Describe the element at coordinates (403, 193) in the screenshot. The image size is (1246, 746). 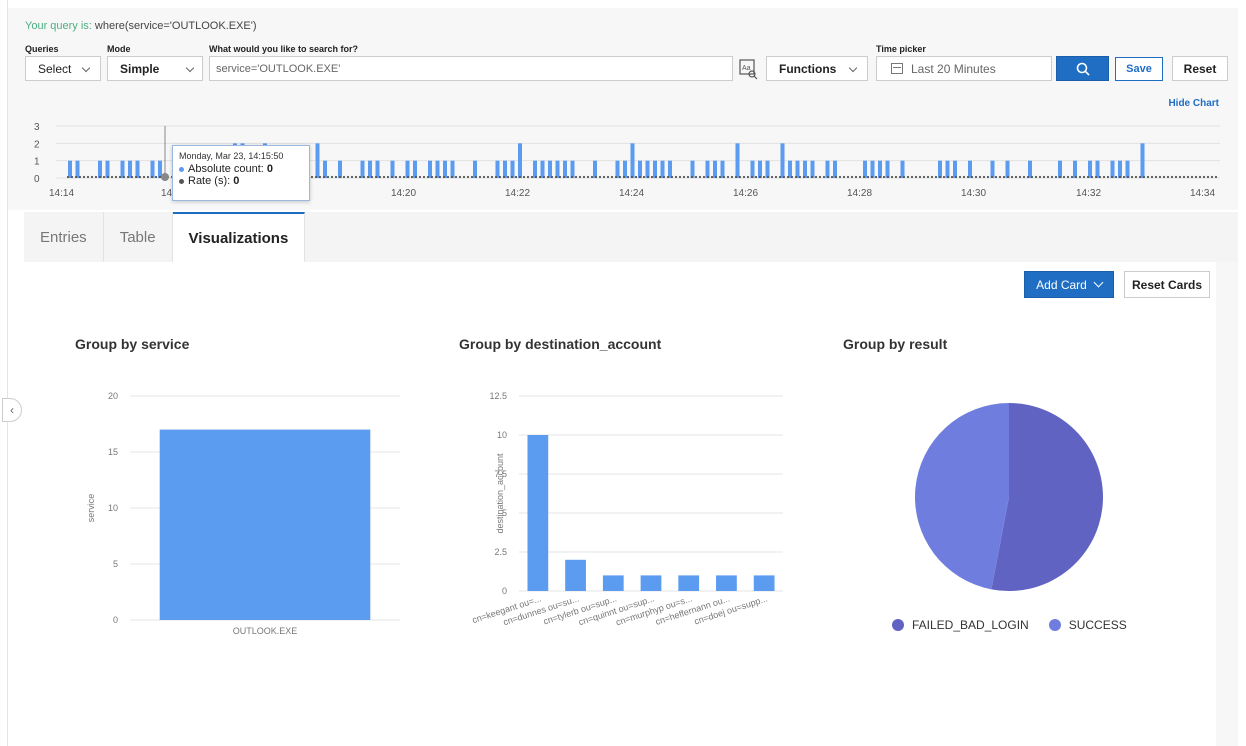
I see `timeline-x-tick: 14:20` at that location.